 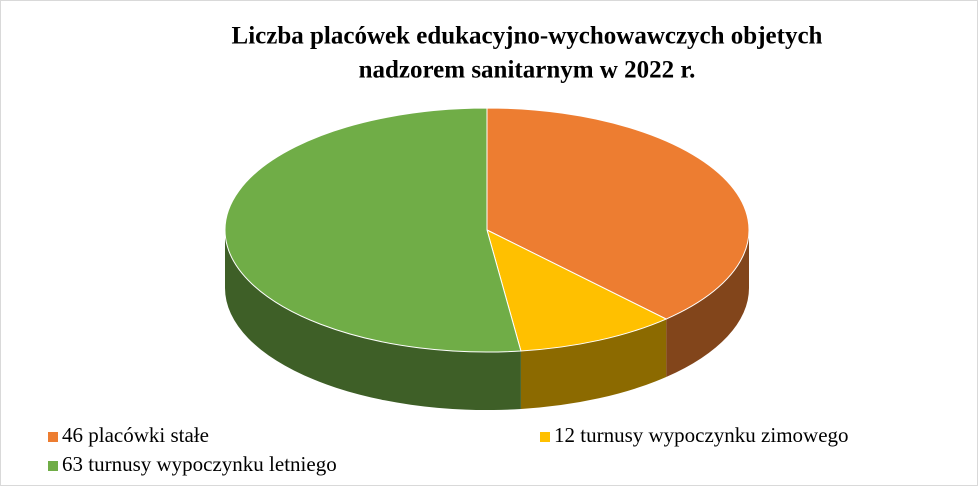 What do you see at coordinates (527, 70) in the screenshot?
I see `chart-title: nadzorem sanitarnym w 2022 r.` at bounding box center [527, 70].